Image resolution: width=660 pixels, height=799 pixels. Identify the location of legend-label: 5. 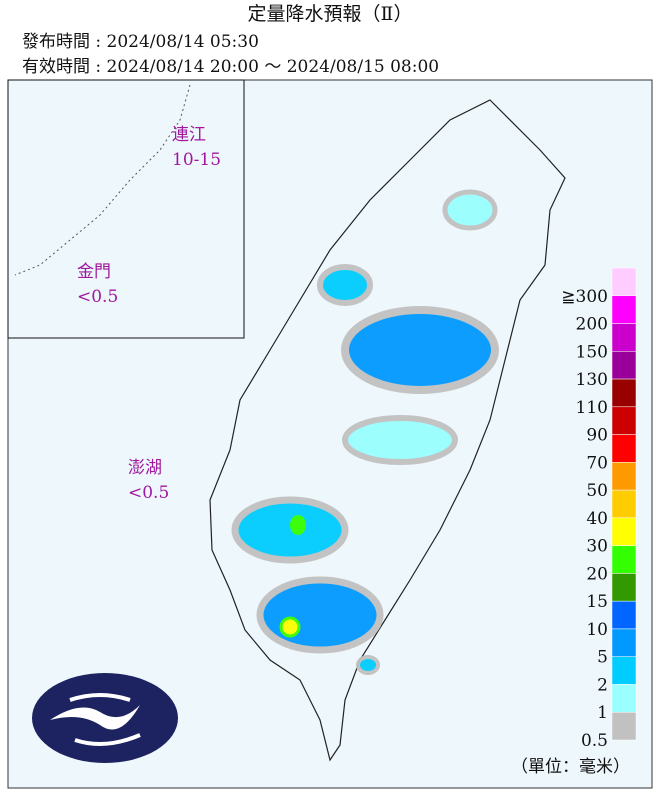
(602, 658).